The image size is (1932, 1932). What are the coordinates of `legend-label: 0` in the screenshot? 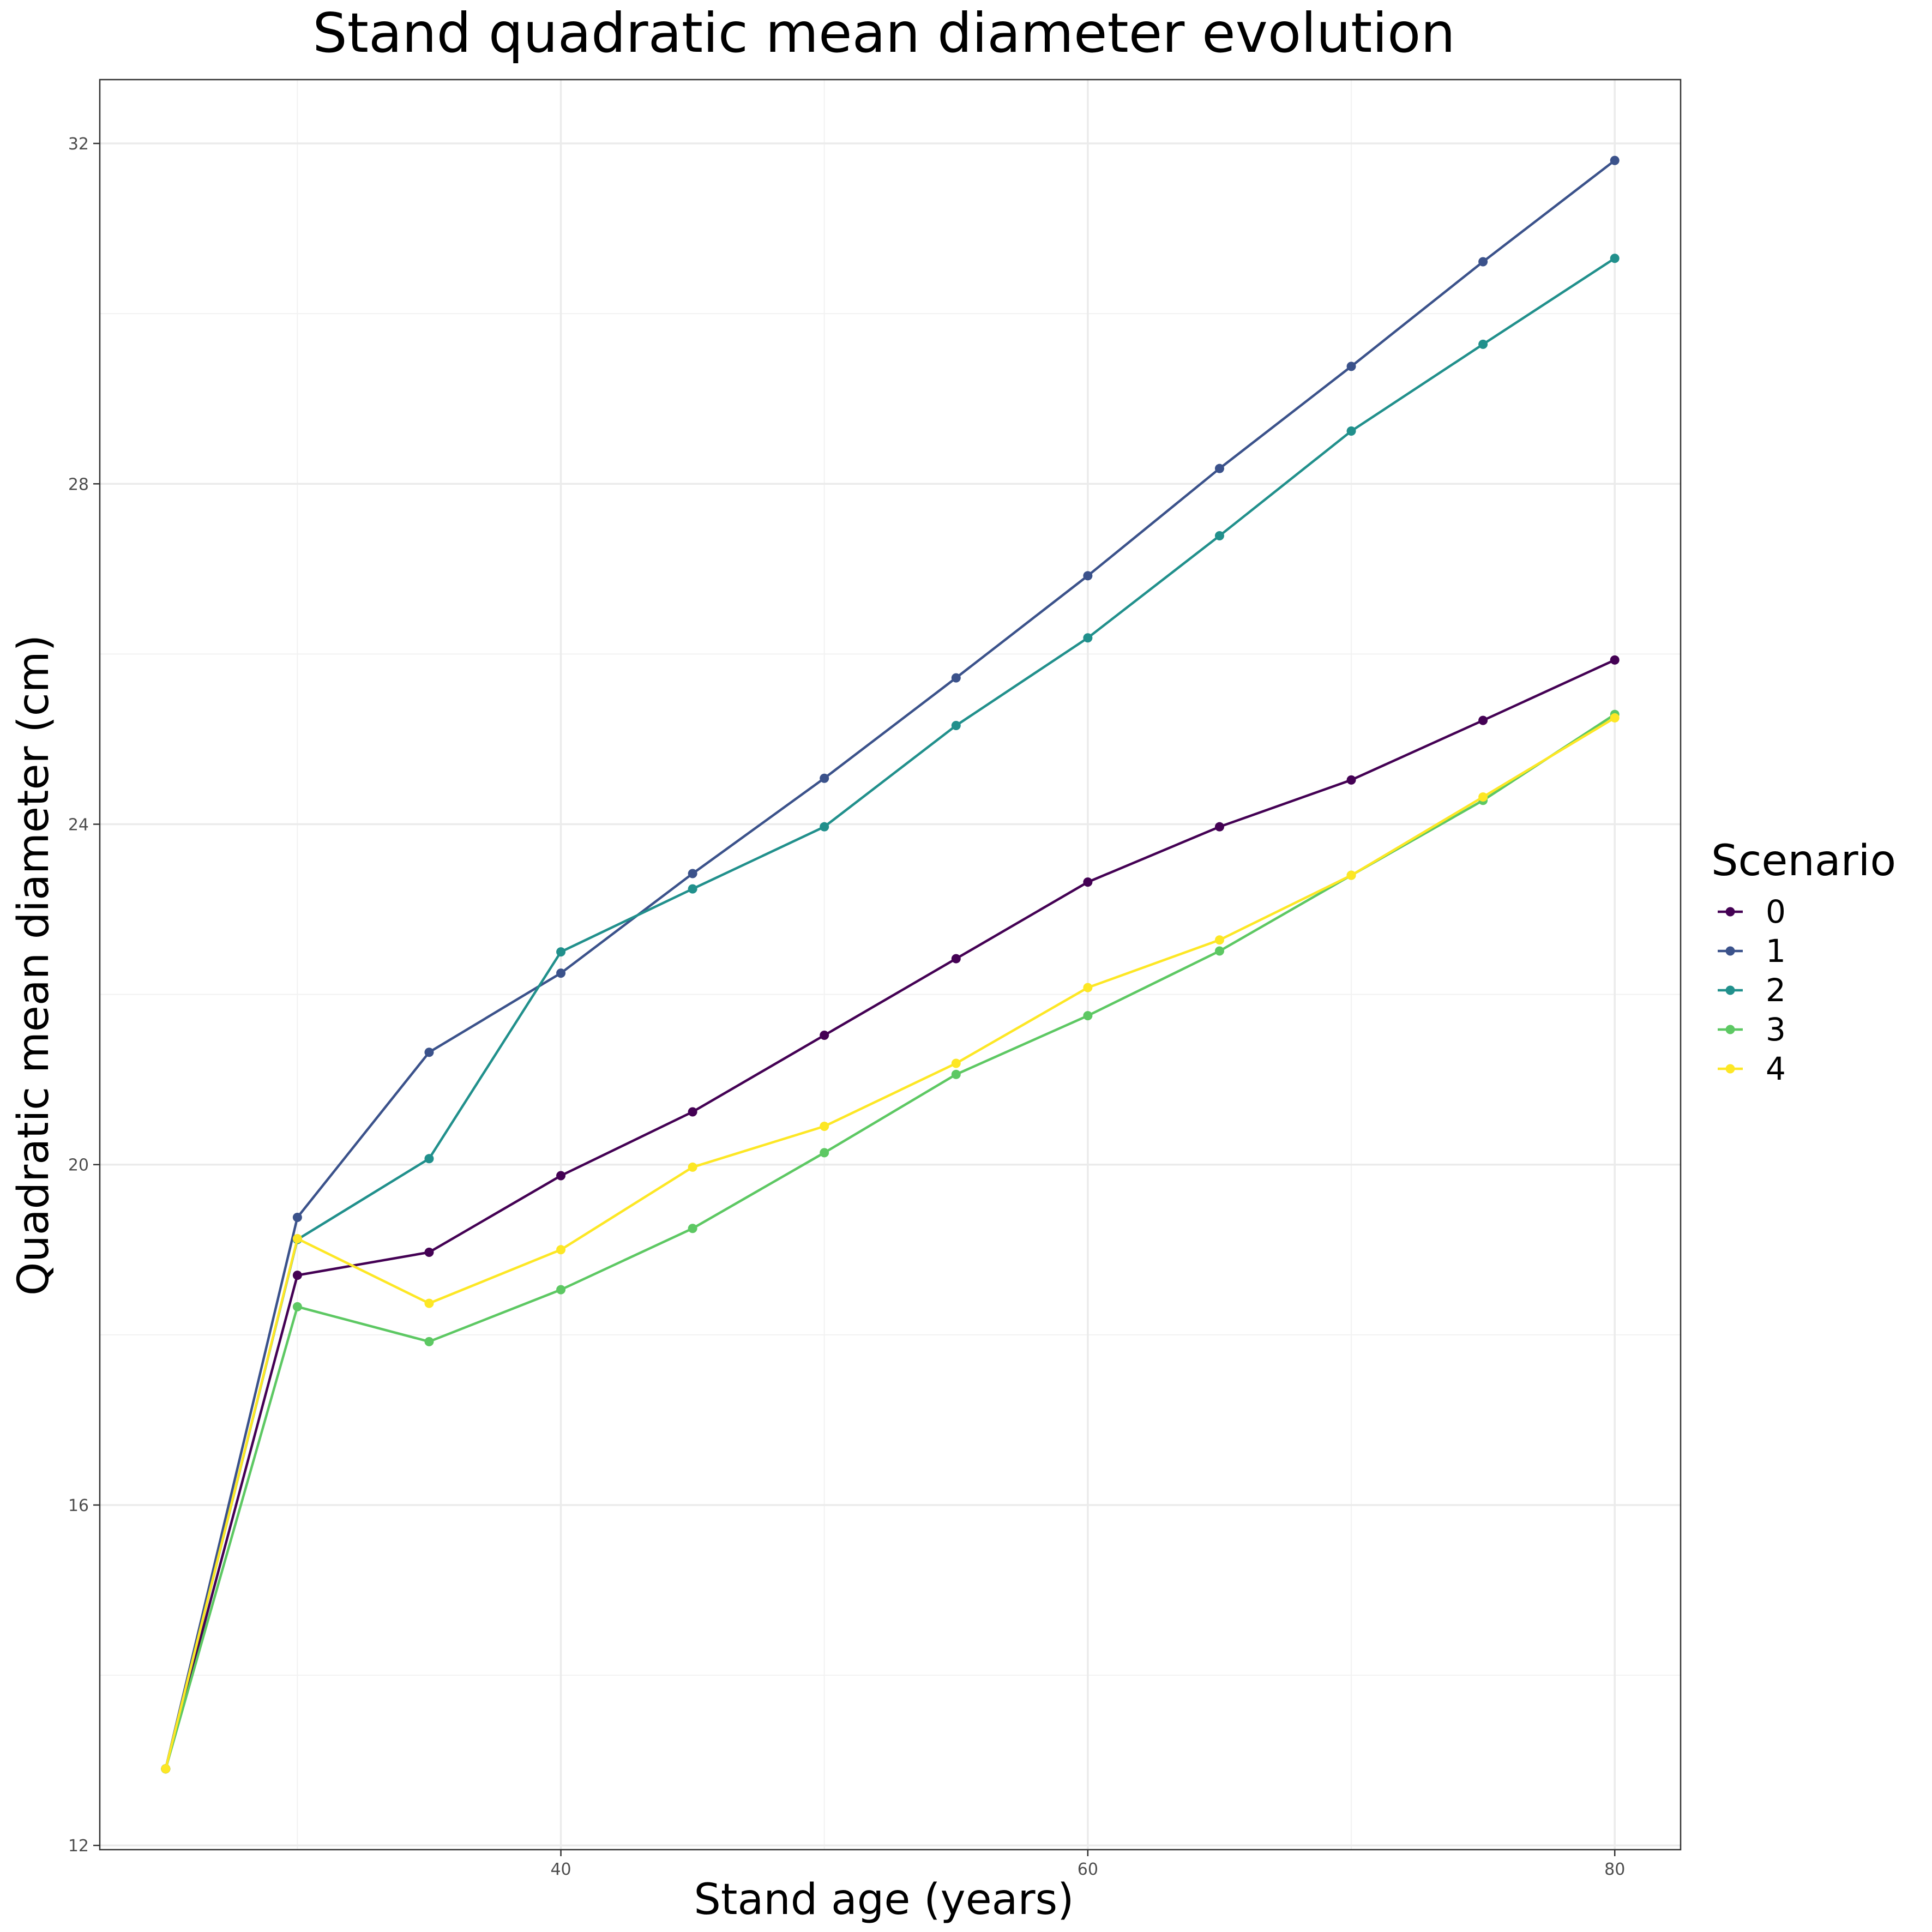 It's located at (1776, 911).